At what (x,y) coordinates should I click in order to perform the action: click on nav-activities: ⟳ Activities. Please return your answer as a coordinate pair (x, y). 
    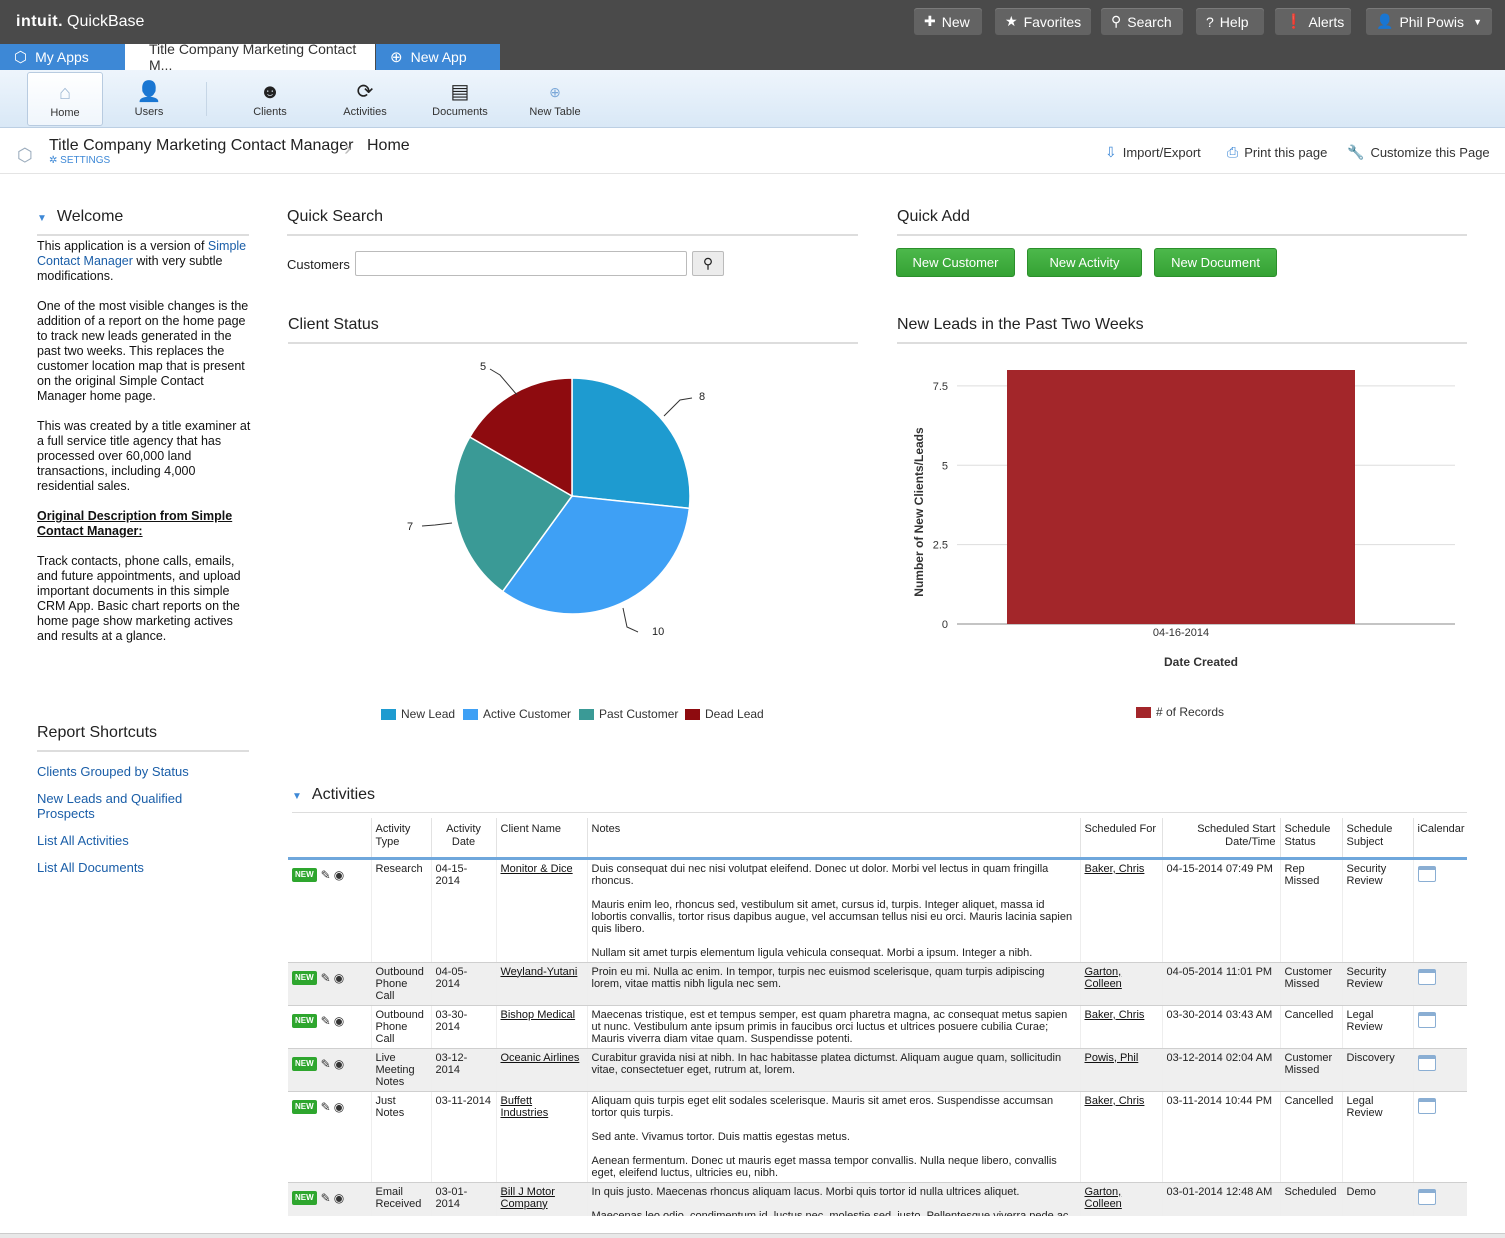
    Looking at the image, I should click on (365, 99).